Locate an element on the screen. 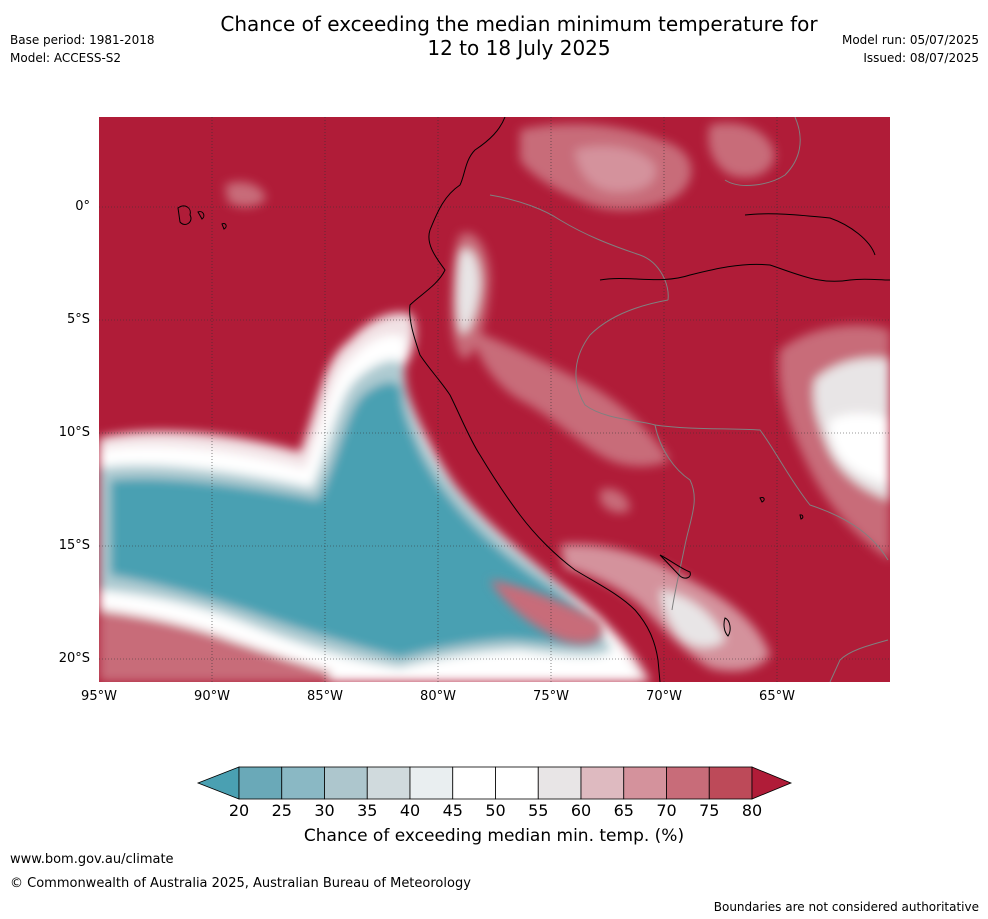 The height and width of the screenshot is (919, 988). colorbar-tick-label: 45 is located at coordinates (452, 810).